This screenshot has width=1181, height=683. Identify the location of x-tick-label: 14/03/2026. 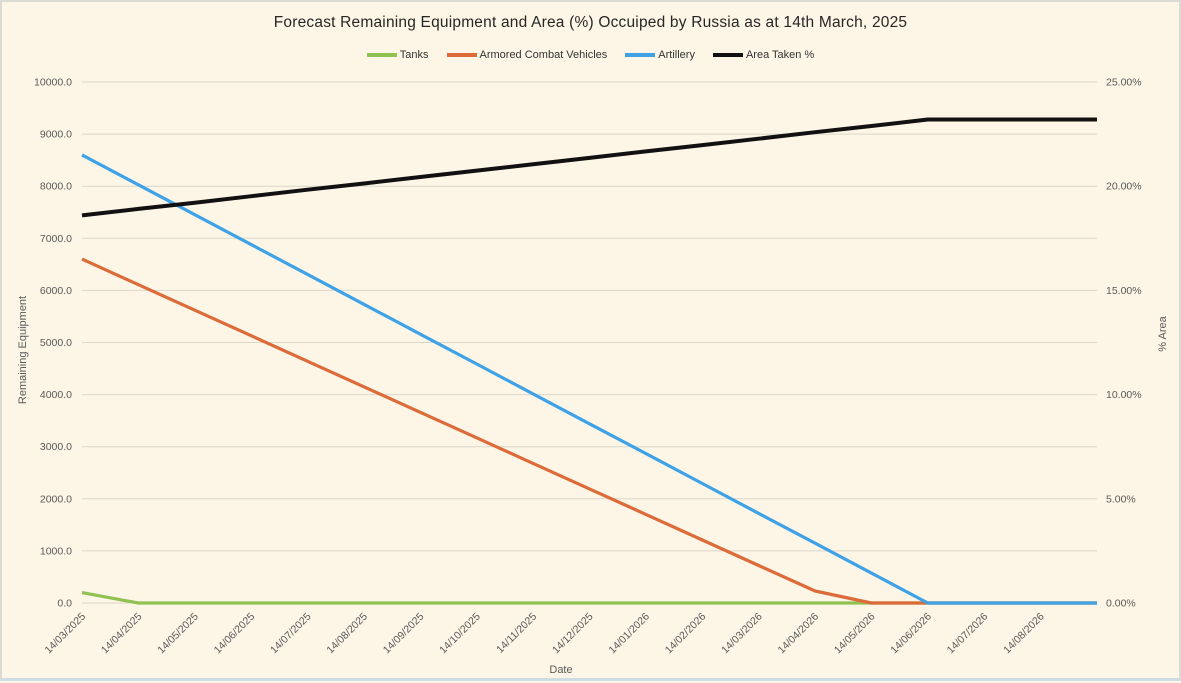
(742, 634).